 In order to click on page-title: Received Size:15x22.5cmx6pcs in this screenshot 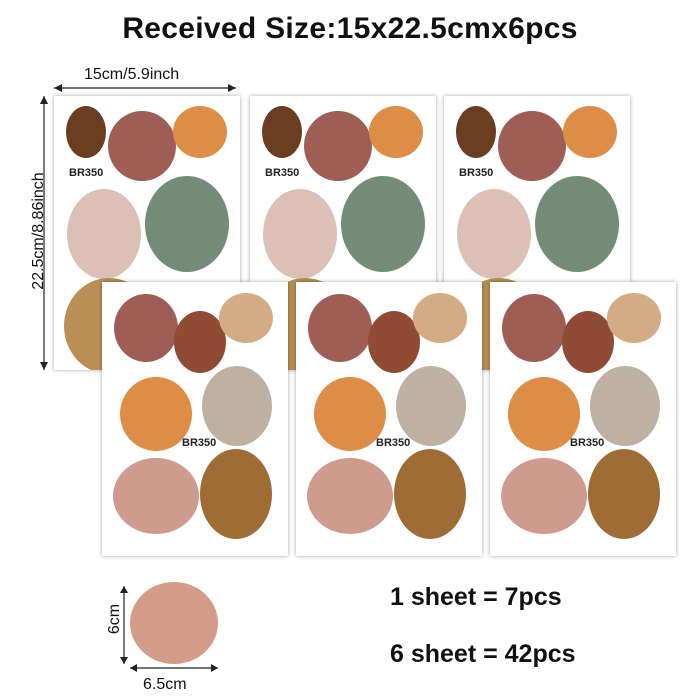, I will do `click(350, 28)`.